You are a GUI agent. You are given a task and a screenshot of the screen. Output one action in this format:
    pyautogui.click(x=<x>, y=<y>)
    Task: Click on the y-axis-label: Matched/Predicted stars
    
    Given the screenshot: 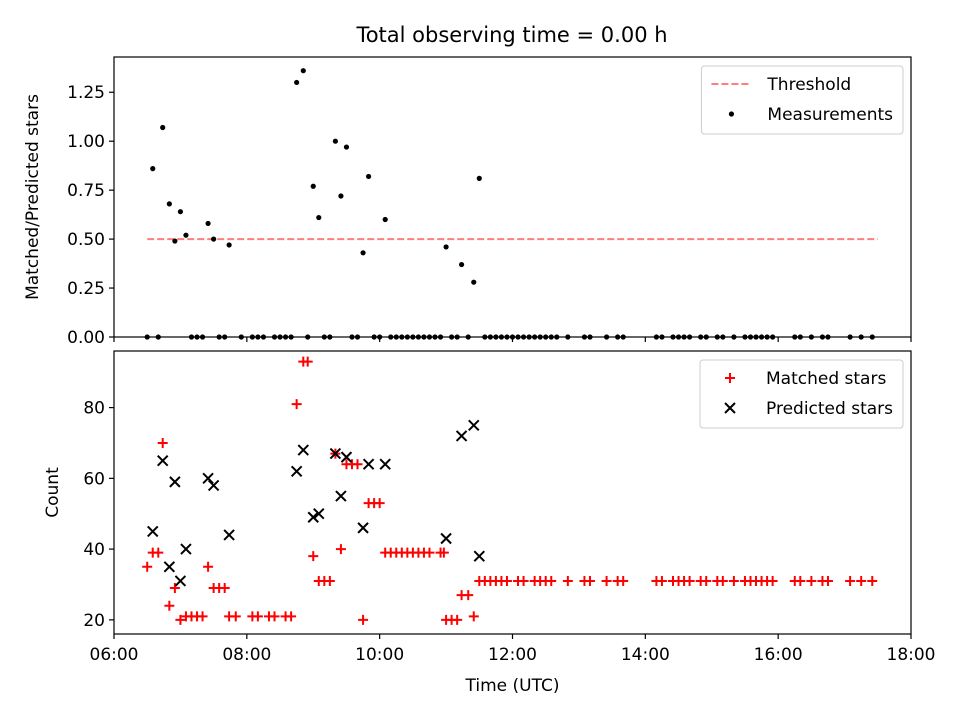 What is the action you would take?
    pyautogui.click(x=33, y=197)
    